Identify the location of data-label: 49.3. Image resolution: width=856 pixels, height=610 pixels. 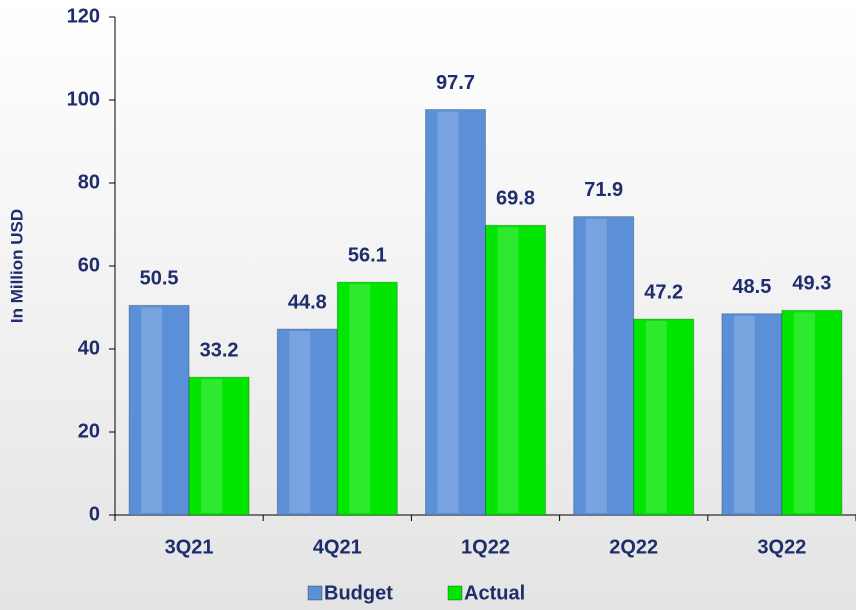
(811, 284).